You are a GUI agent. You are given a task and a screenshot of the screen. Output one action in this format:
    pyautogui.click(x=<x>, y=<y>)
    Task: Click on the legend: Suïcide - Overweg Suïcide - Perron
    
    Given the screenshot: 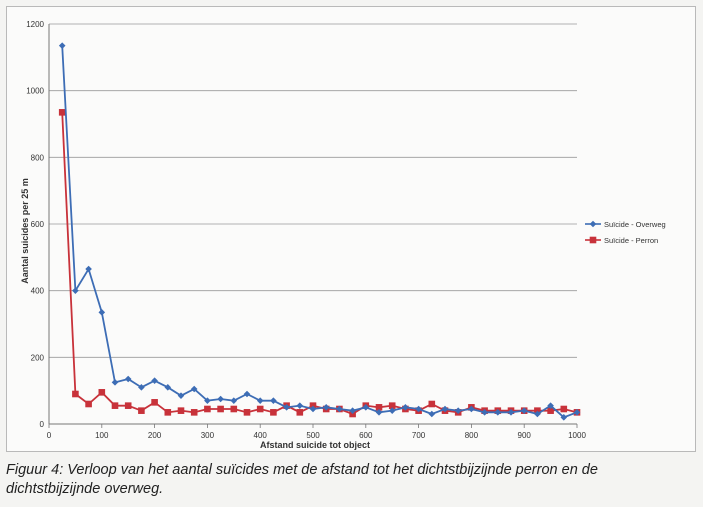 What is the action you would take?
    pyautogui.click(x=625, y=232)
    